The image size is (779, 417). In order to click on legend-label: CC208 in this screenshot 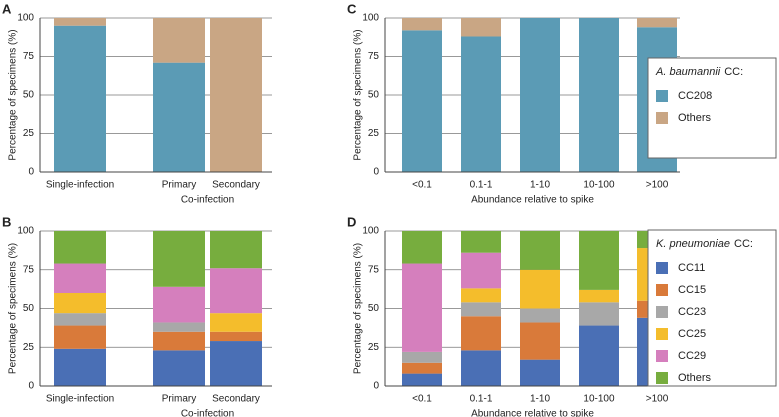, I will do `click(695, 96)`.